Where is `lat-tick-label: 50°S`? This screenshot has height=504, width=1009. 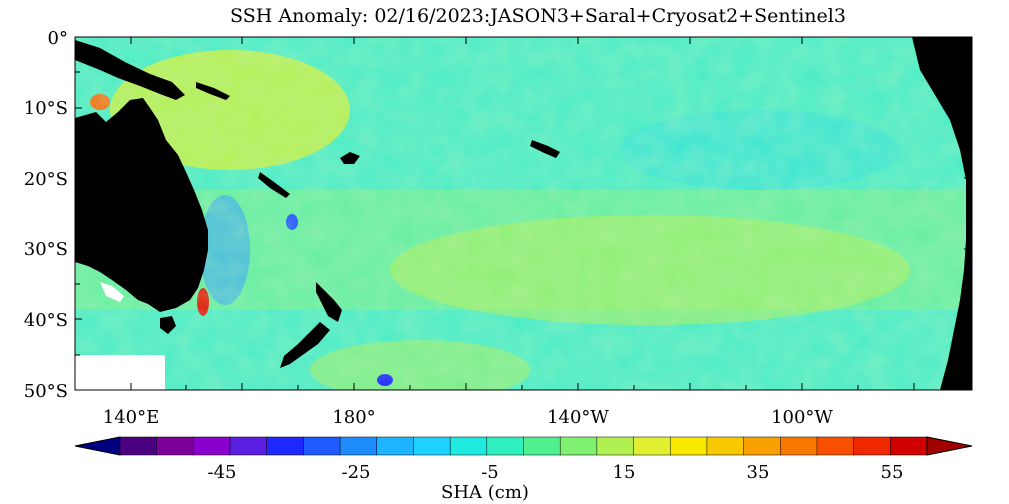
lat-tick-label: 50°S is located at coordinates (46, 391).